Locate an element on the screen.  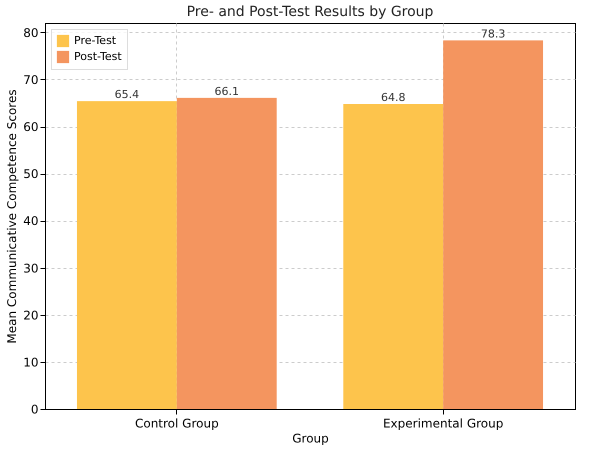
legend-label: Pre-Test is located at coordinates (95, 40).